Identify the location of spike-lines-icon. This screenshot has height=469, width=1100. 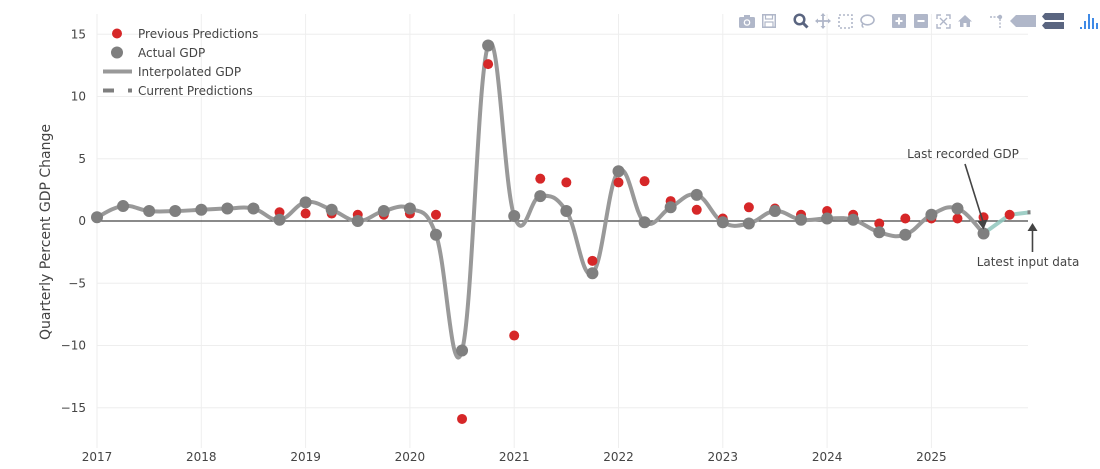
(997, 21).